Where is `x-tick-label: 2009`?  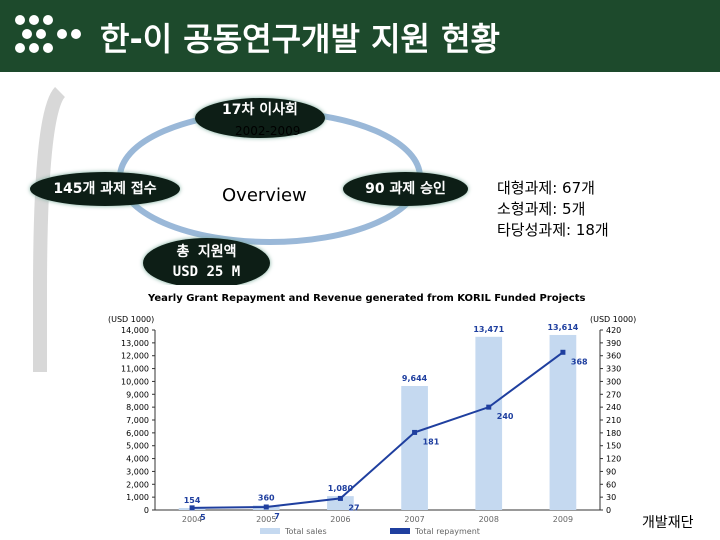 x-tick-label: 2009 is located at coordinates (563, 519).